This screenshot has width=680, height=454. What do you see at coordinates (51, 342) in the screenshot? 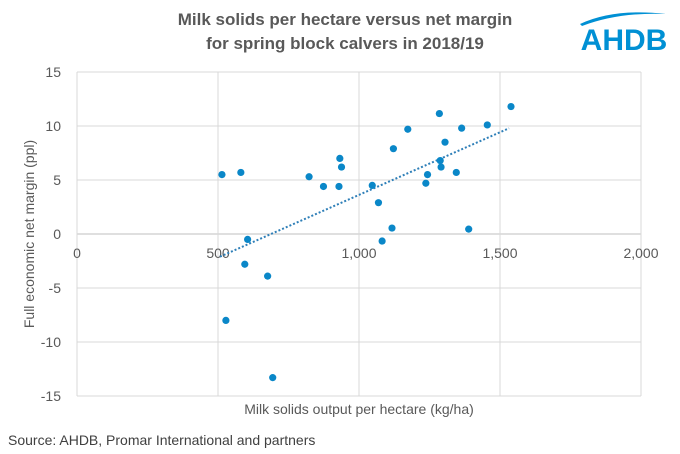
I see `y-tick-label: -10` at bounding box center [51, 342].